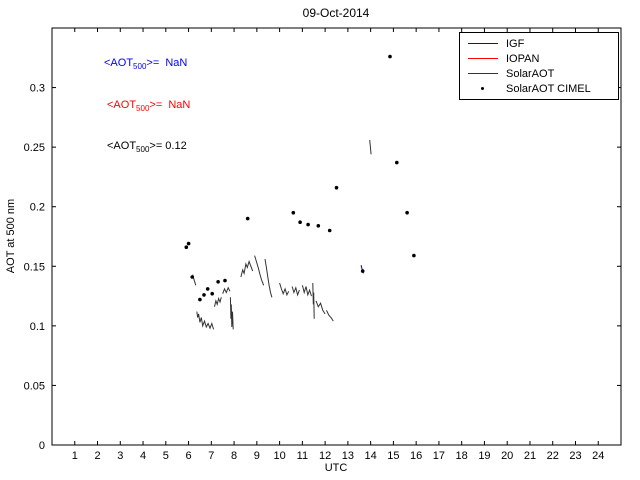  I want to click on x-tick-label: 20, so click(507, 456).